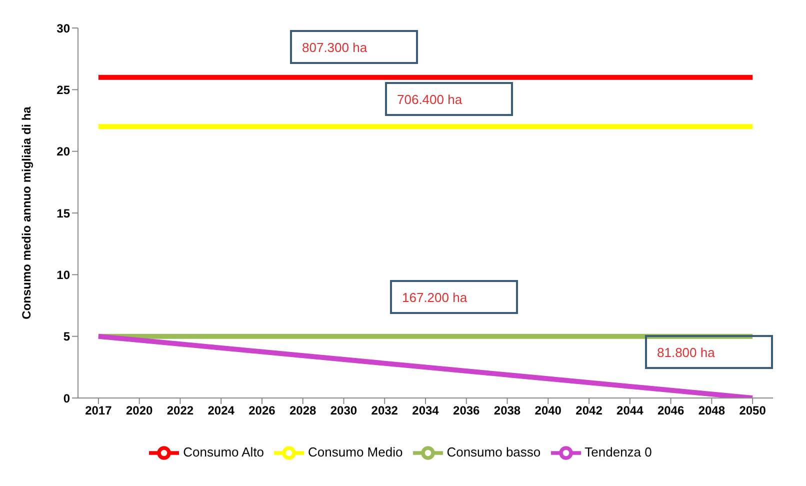 This screenshot has width=806, height=486. What do you see at coordinates (686, 352) in the screenshot?
I see `annotation: 81.800 ha` at bounding box center [686, 352].